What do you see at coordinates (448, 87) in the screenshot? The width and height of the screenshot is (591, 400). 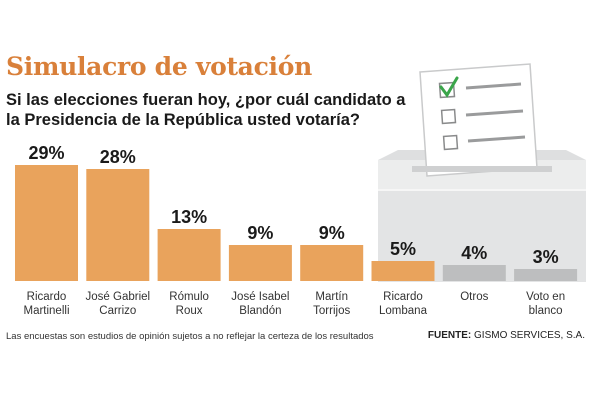 I see `checkbox-checked-icon` at bounding box center [448, 87].